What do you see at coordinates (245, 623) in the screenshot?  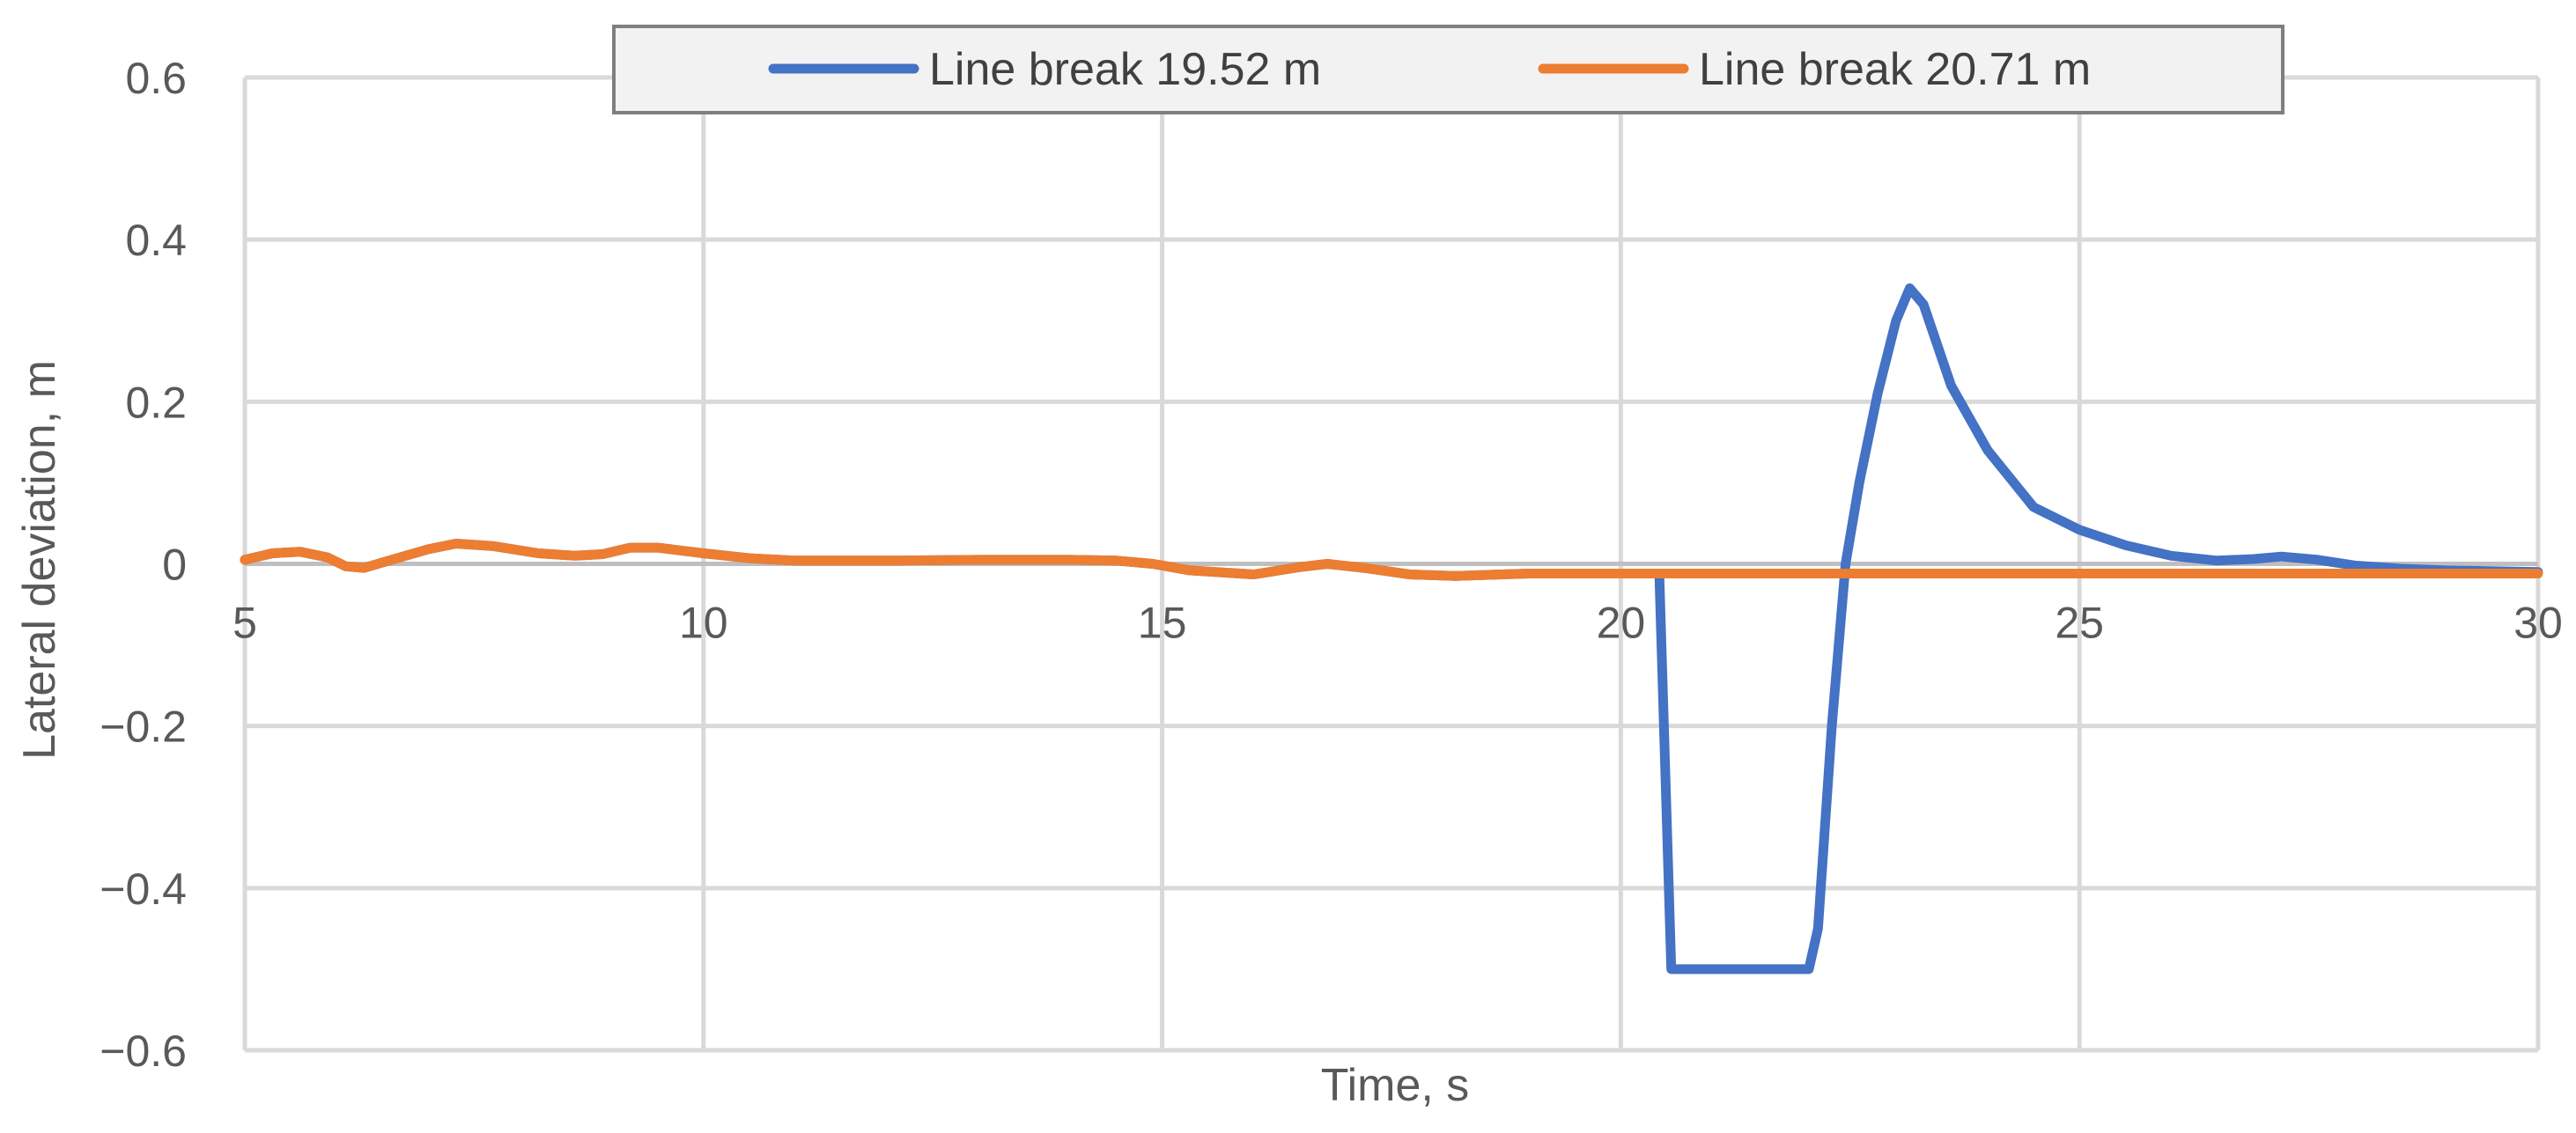 I see `x-tick-label: 5` at bounding box center [245, 623].